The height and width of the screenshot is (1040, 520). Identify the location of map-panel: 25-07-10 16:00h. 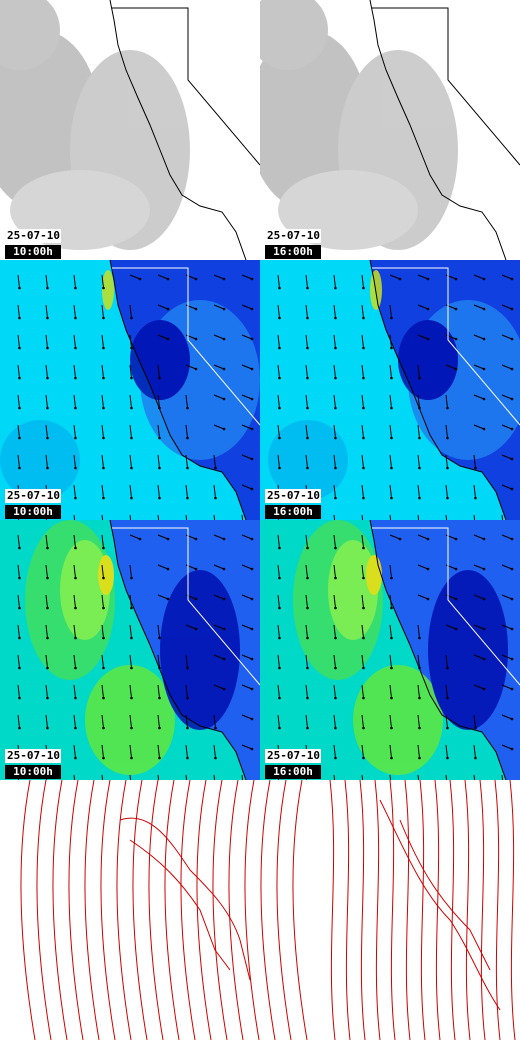
(390, 650).